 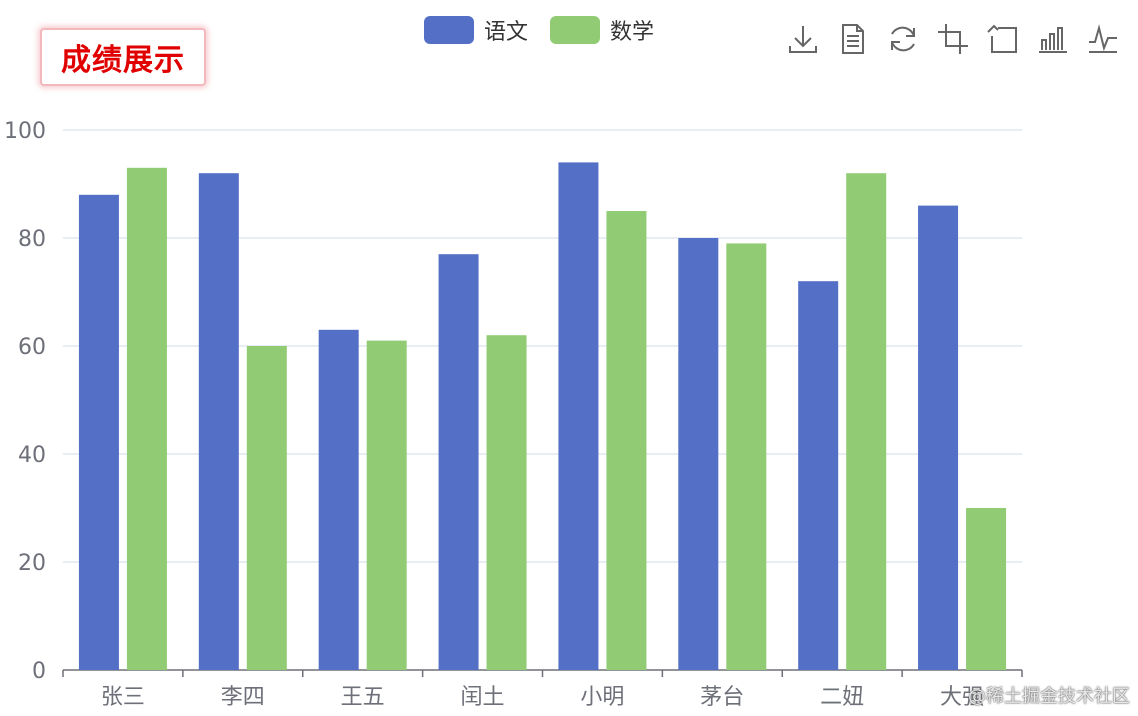 What do you see at coordinates (632, 32) in the screenshot?
I see `legend-label-math: 数学` at bounding box center [632, 32].